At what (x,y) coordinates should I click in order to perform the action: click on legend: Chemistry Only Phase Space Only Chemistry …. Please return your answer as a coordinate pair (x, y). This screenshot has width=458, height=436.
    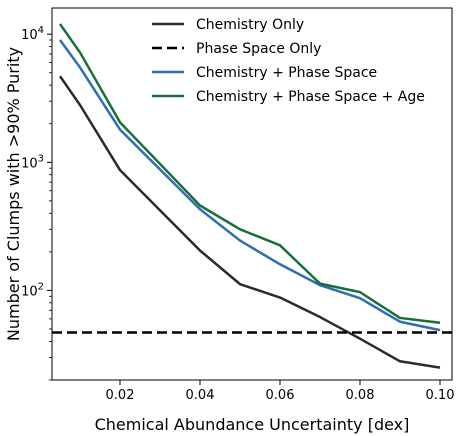
    Looking at the image, I should click on (288, 61).